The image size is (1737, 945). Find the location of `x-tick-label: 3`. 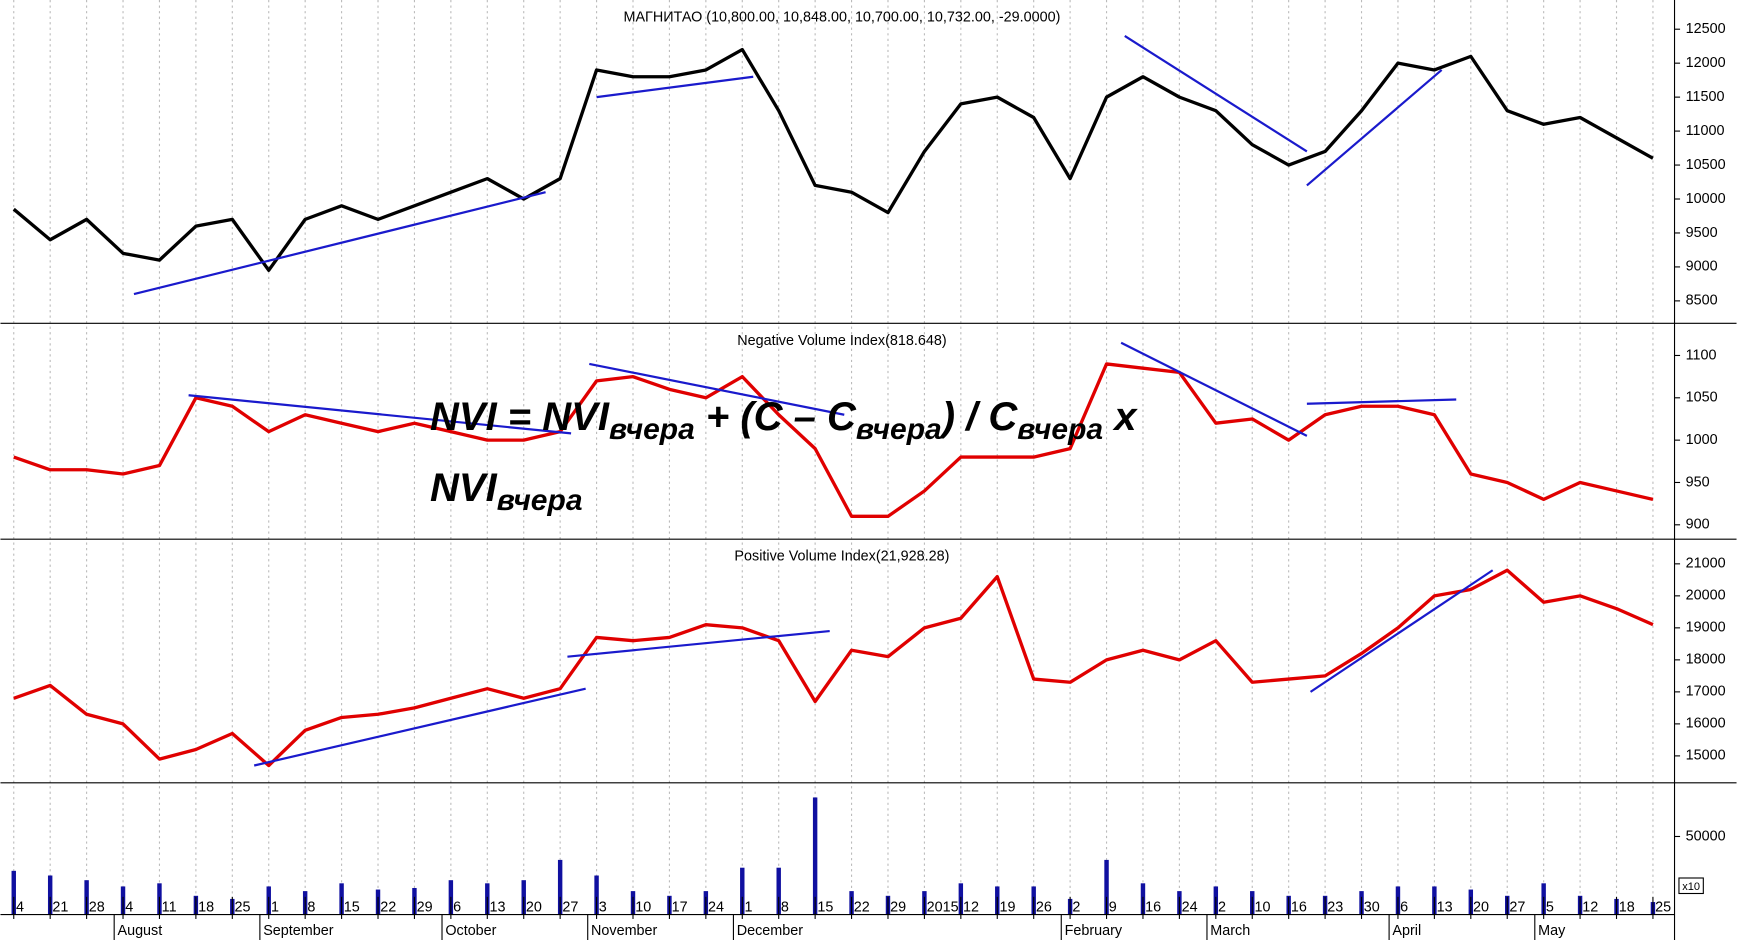

x-tick-label: 3 is located at coordinates (603, 908).